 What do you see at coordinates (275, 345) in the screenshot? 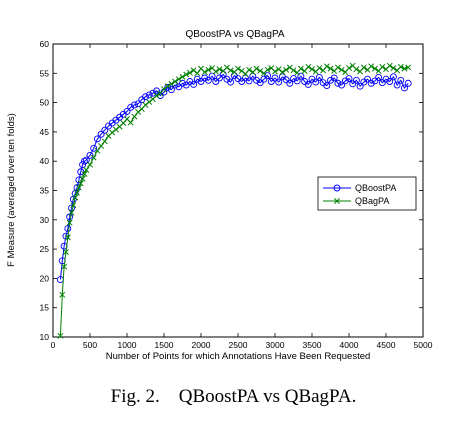
I see `x-tick-label: 3000` at bounding box center [275, 345].